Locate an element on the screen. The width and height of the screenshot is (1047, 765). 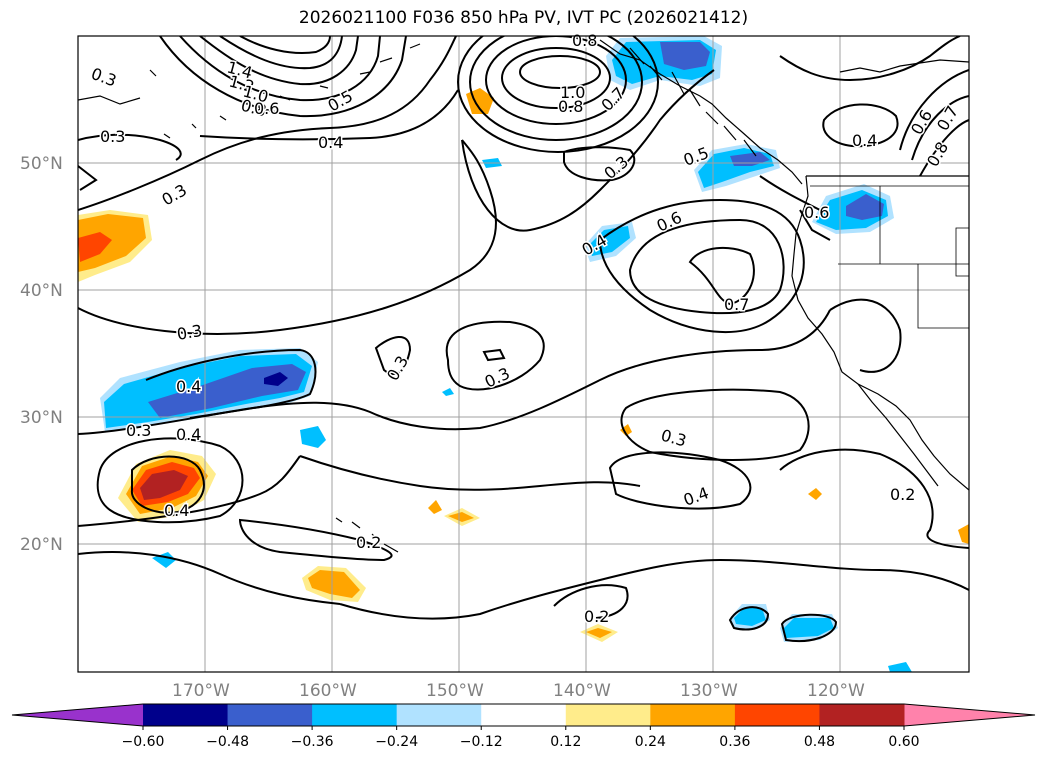
contour-03-mid is located at coordinates (287, 237).